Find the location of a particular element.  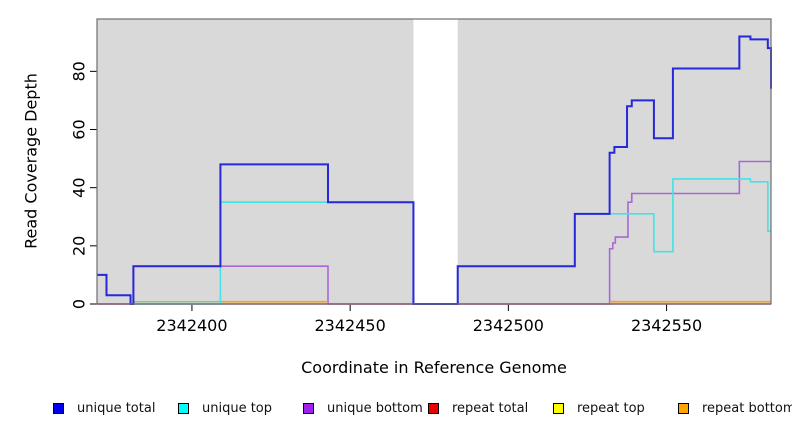

legend-swatch-repeat-total is located at coordinates (433, 408).